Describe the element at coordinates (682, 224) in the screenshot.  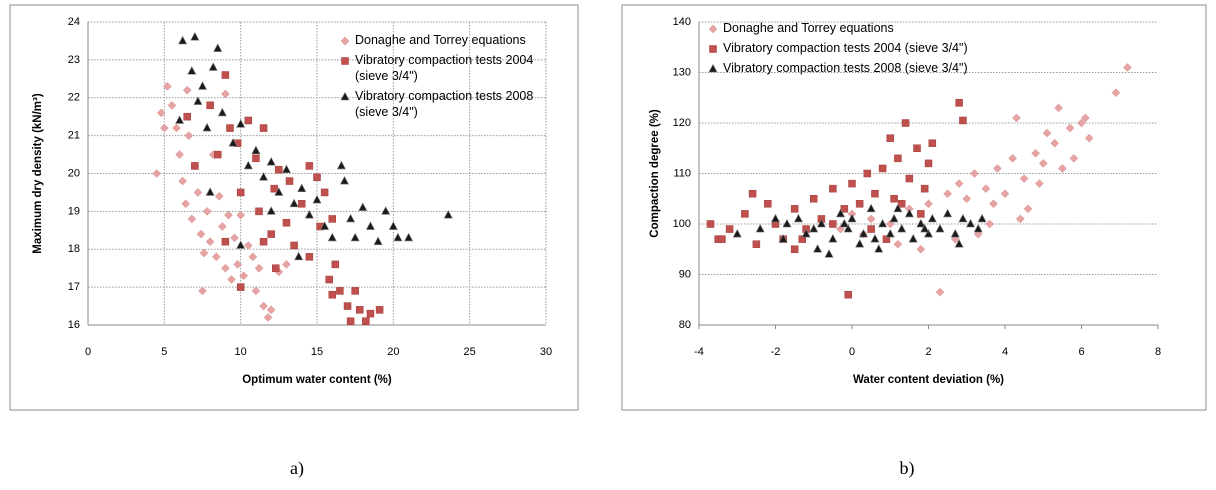
I see `y-tick-label: 100` at that location.